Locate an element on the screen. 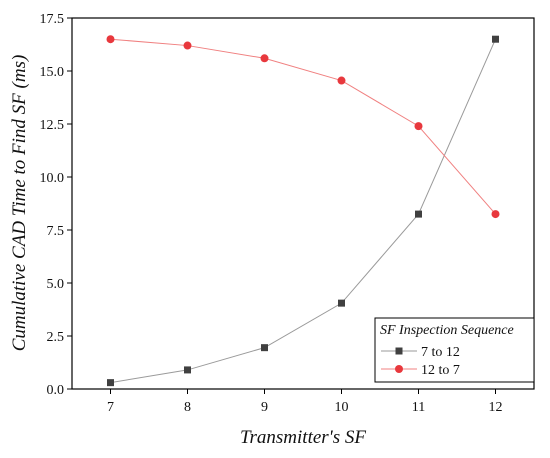 Image resolution: width=550 pixels, height=458 pixels. x-tick-label: 11 is located at coordinates (418, 407).